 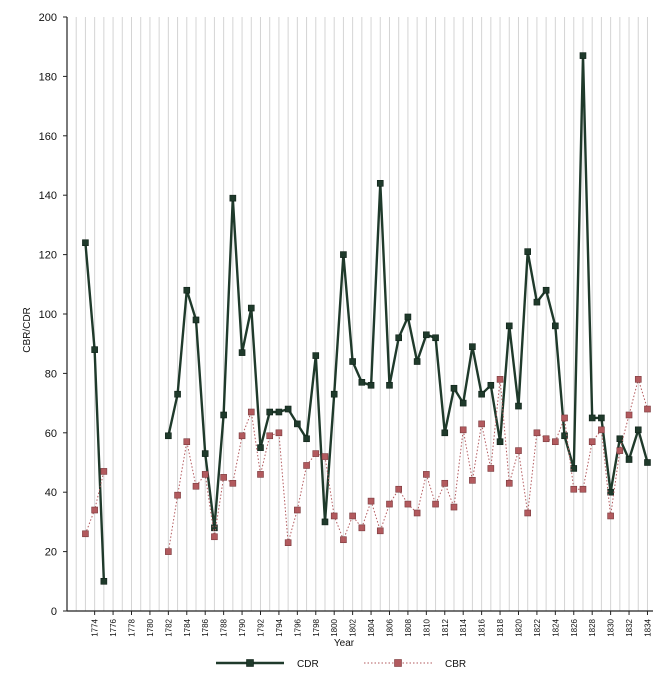 What do you see at coordinates (408, 627) in the screenshot?
I see `x-tick-label: 1808` at bounding box center [408, 627].